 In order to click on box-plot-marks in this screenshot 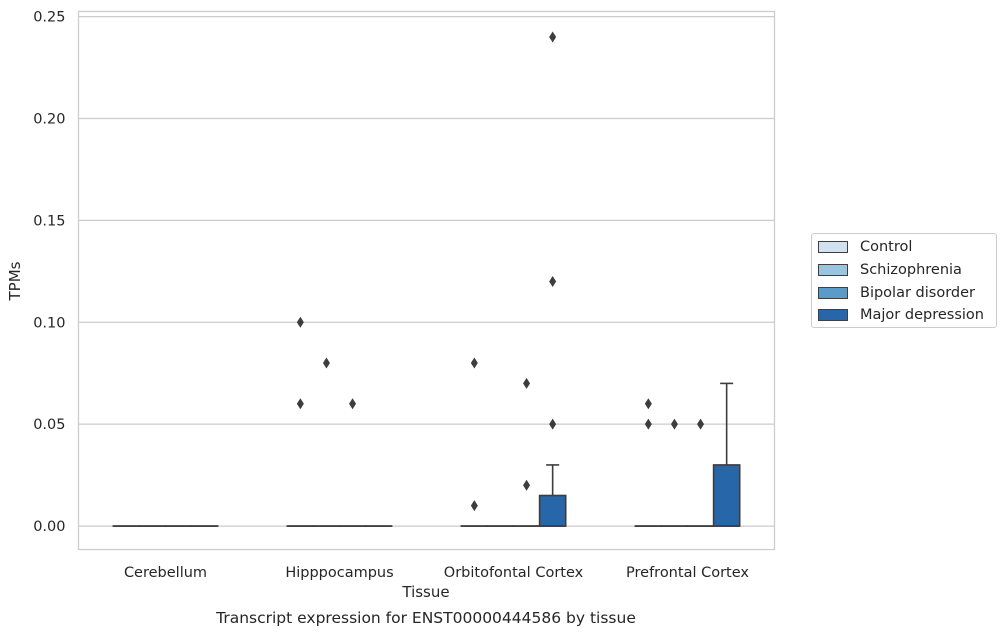, I will do `click(426, 454)`.